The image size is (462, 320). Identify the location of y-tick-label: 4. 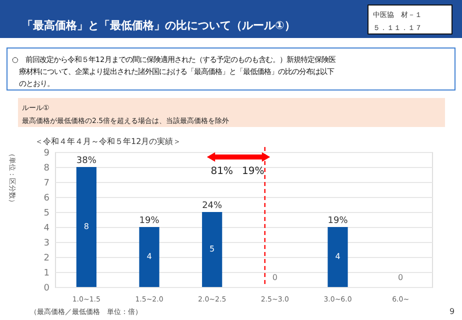
(47, 229).